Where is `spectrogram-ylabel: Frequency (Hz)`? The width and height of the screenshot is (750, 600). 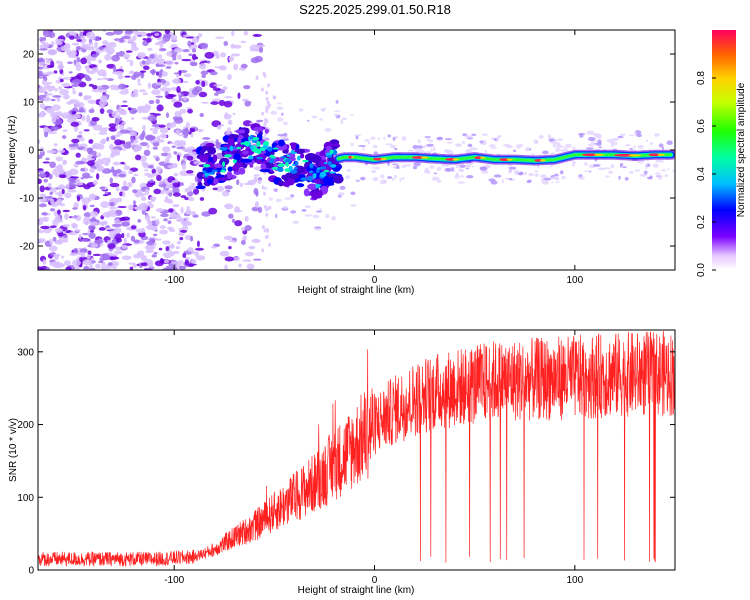
spectrogram-ylabel: Frequency (Hz) is located at coordinates (12, 150).